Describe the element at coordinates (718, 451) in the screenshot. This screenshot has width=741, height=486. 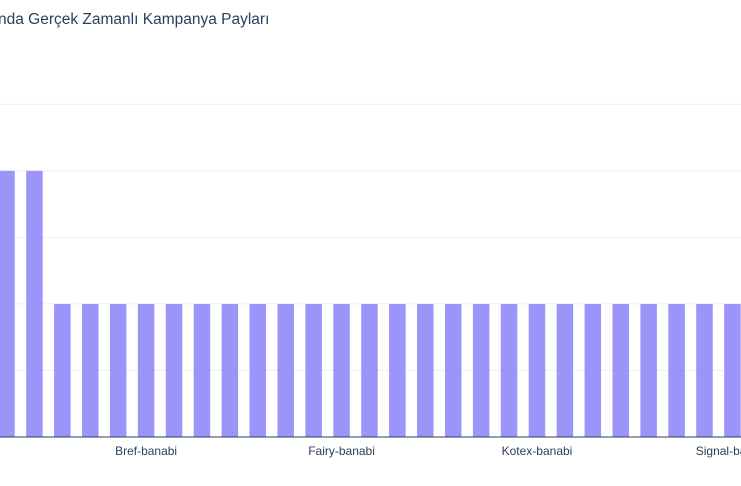
I see `x-tick-label: Signal-banabi` at that location.